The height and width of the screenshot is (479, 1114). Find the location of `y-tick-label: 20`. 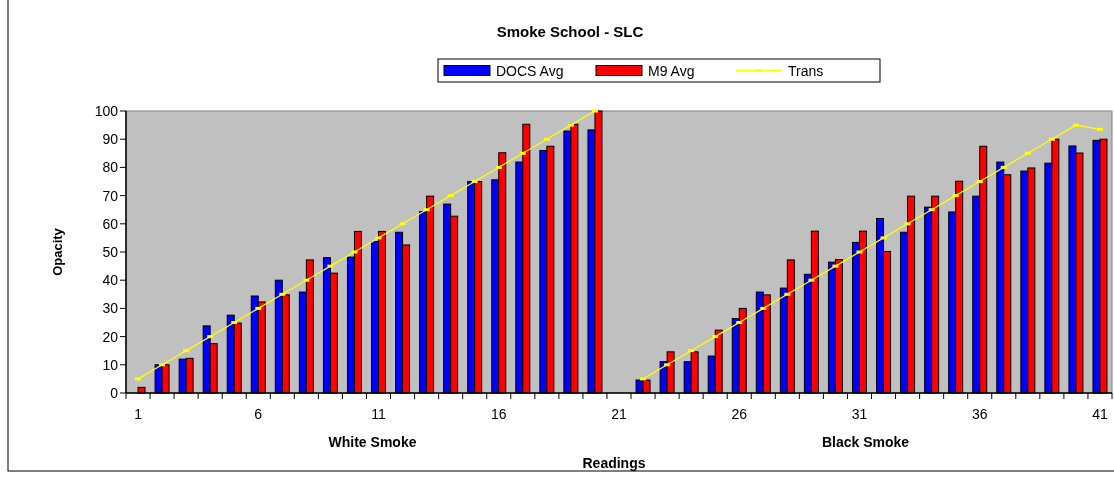

y-tick-label: 20 is located at coordinates (110, 336).